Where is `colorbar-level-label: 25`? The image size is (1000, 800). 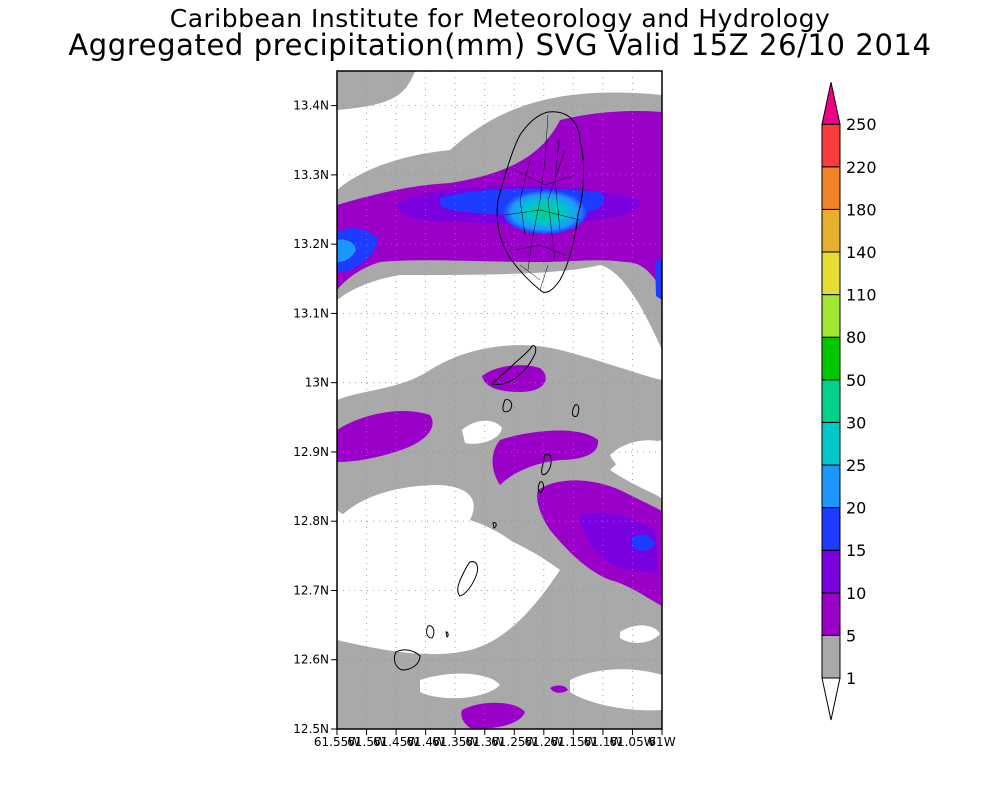 colorbar-level-label: 25 is located at coordinates (856, 465).